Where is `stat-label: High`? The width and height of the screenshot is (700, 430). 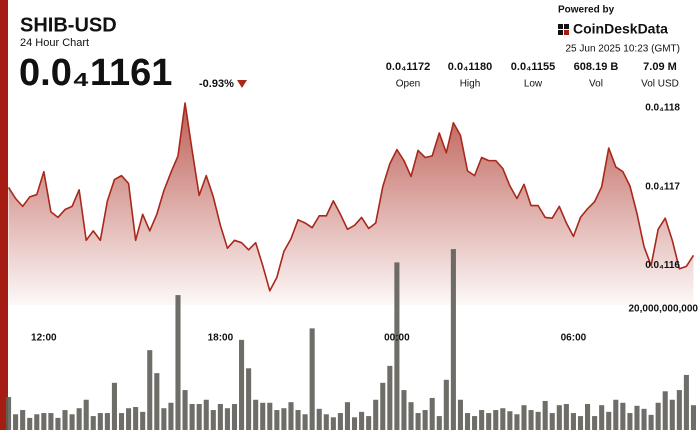 stat-label: High is located at coordinates (470, 84).